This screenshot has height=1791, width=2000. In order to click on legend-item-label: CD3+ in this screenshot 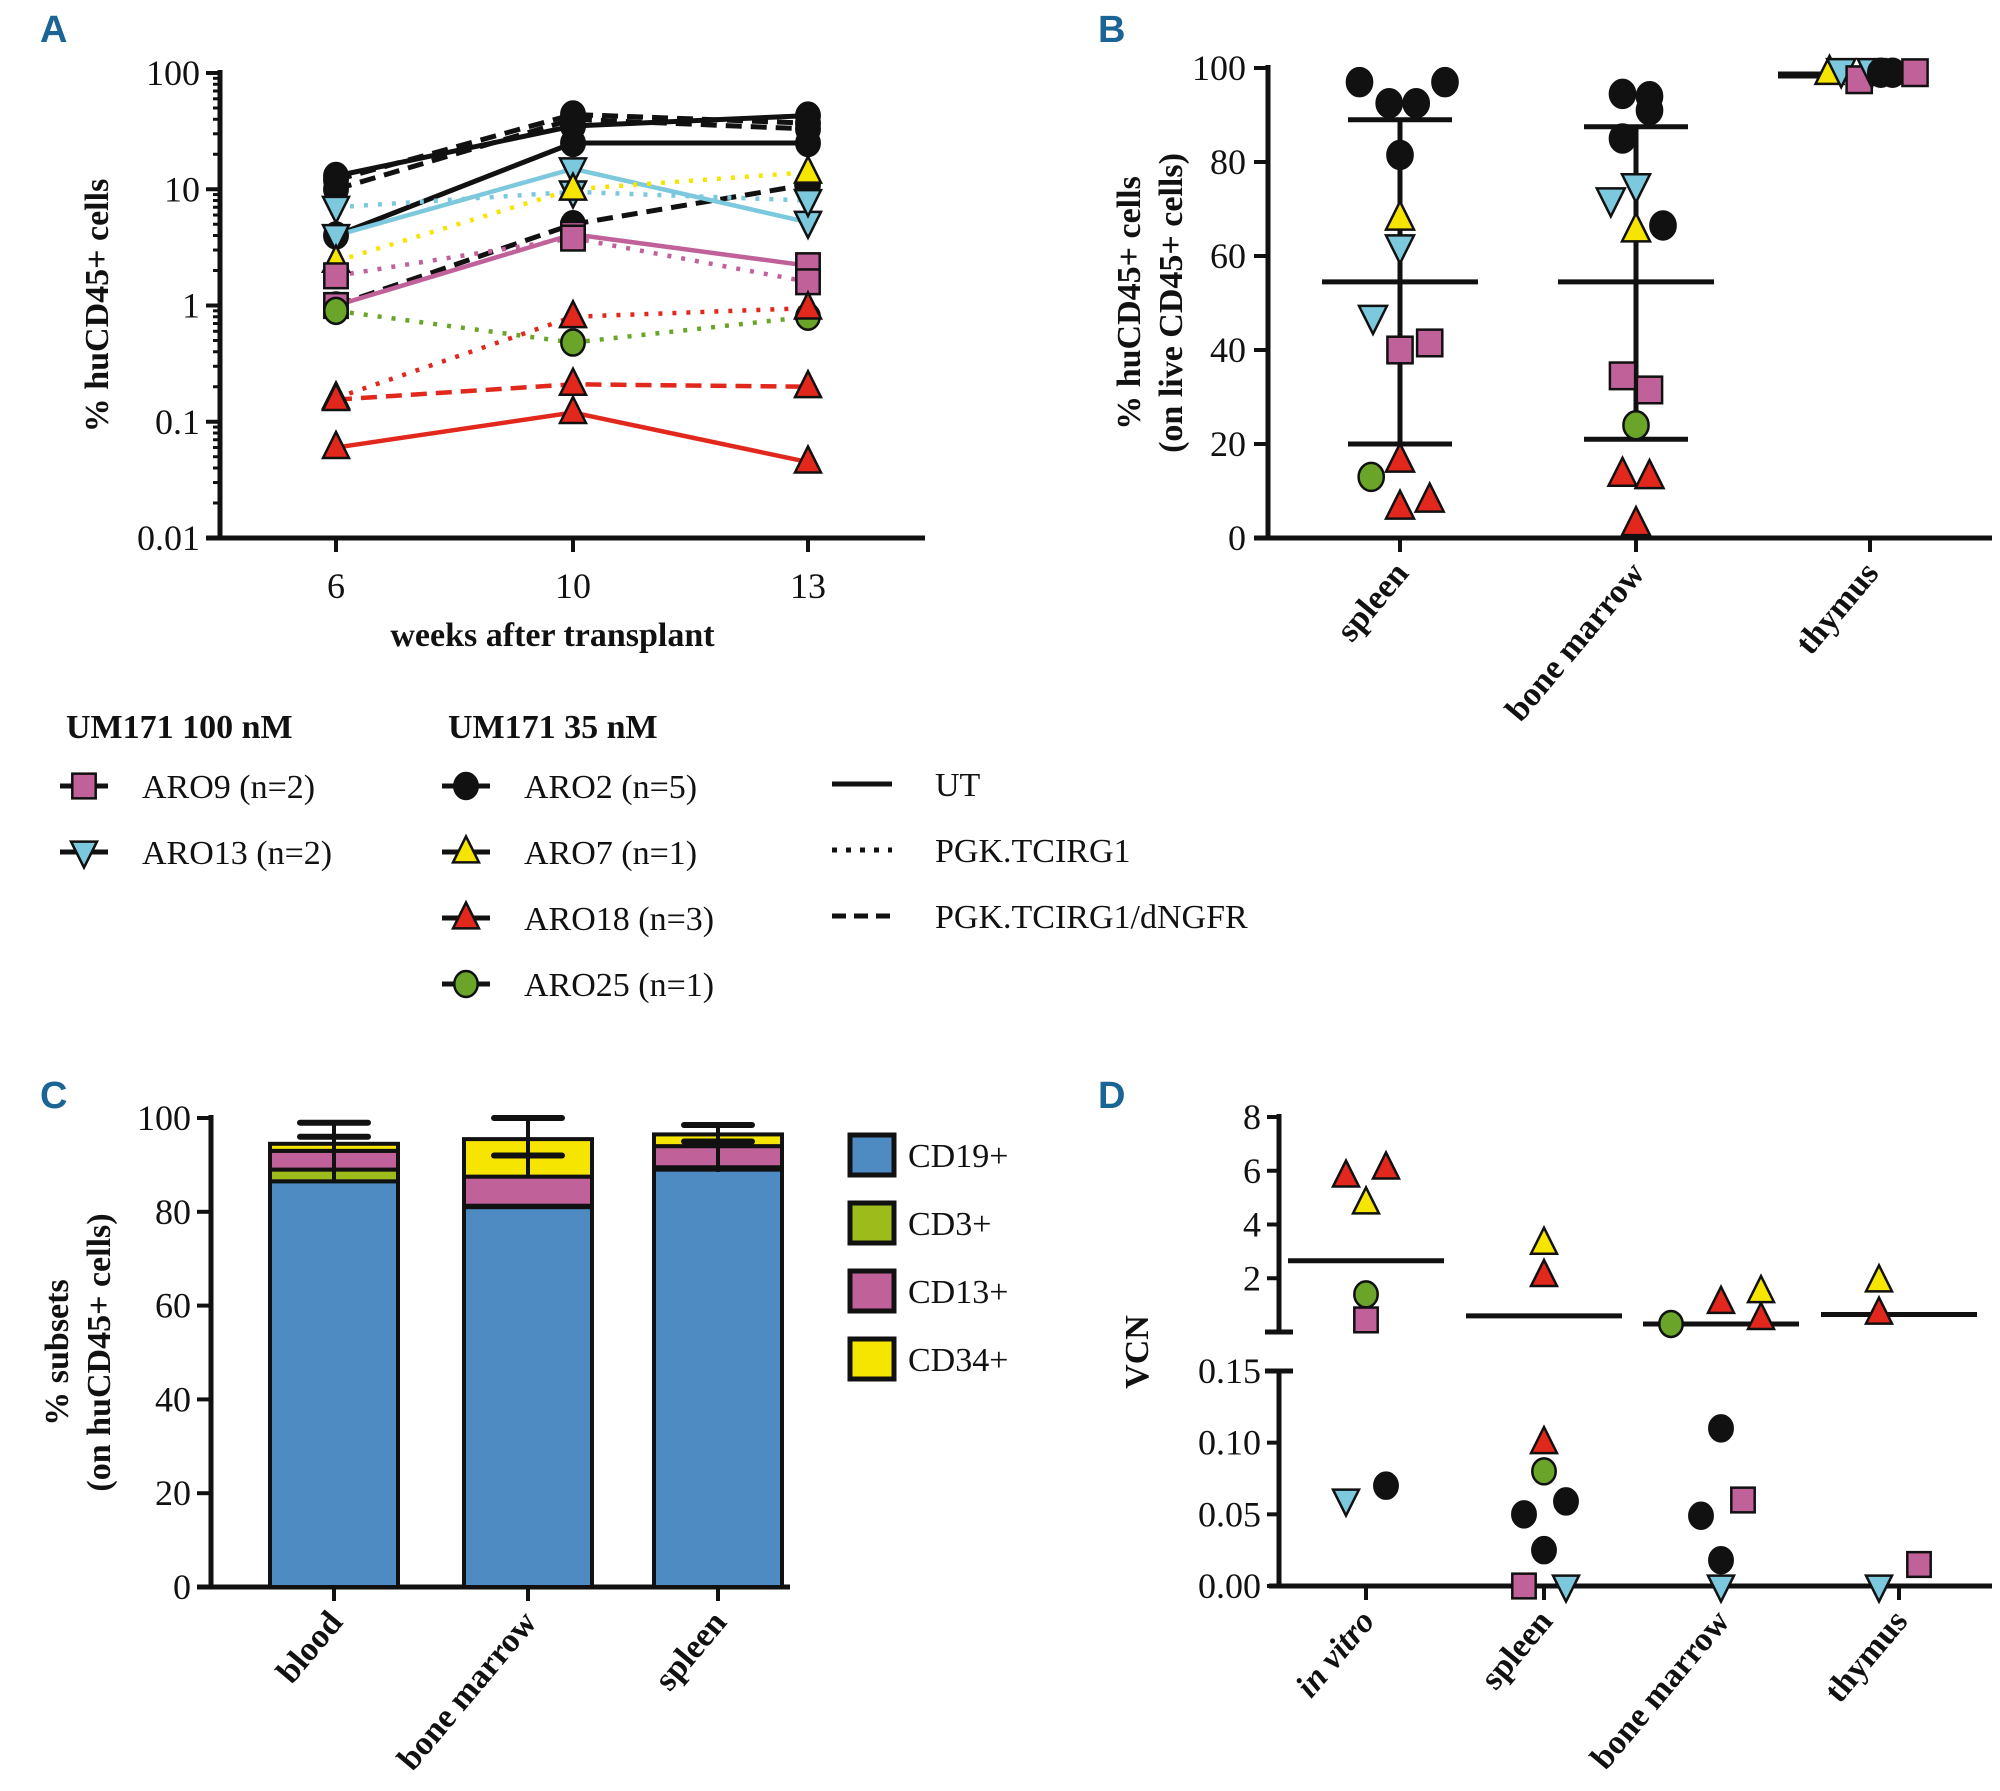, I will do `click(949, 1224)`.